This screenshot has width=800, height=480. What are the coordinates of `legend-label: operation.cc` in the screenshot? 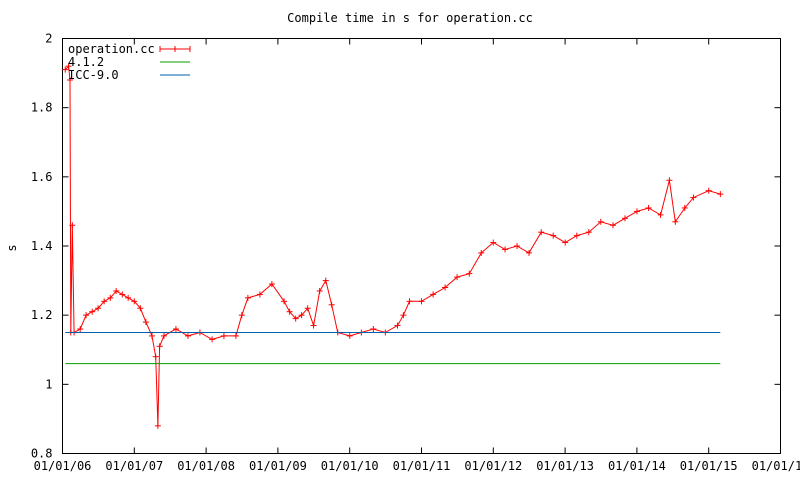 It's located at (111, 49).